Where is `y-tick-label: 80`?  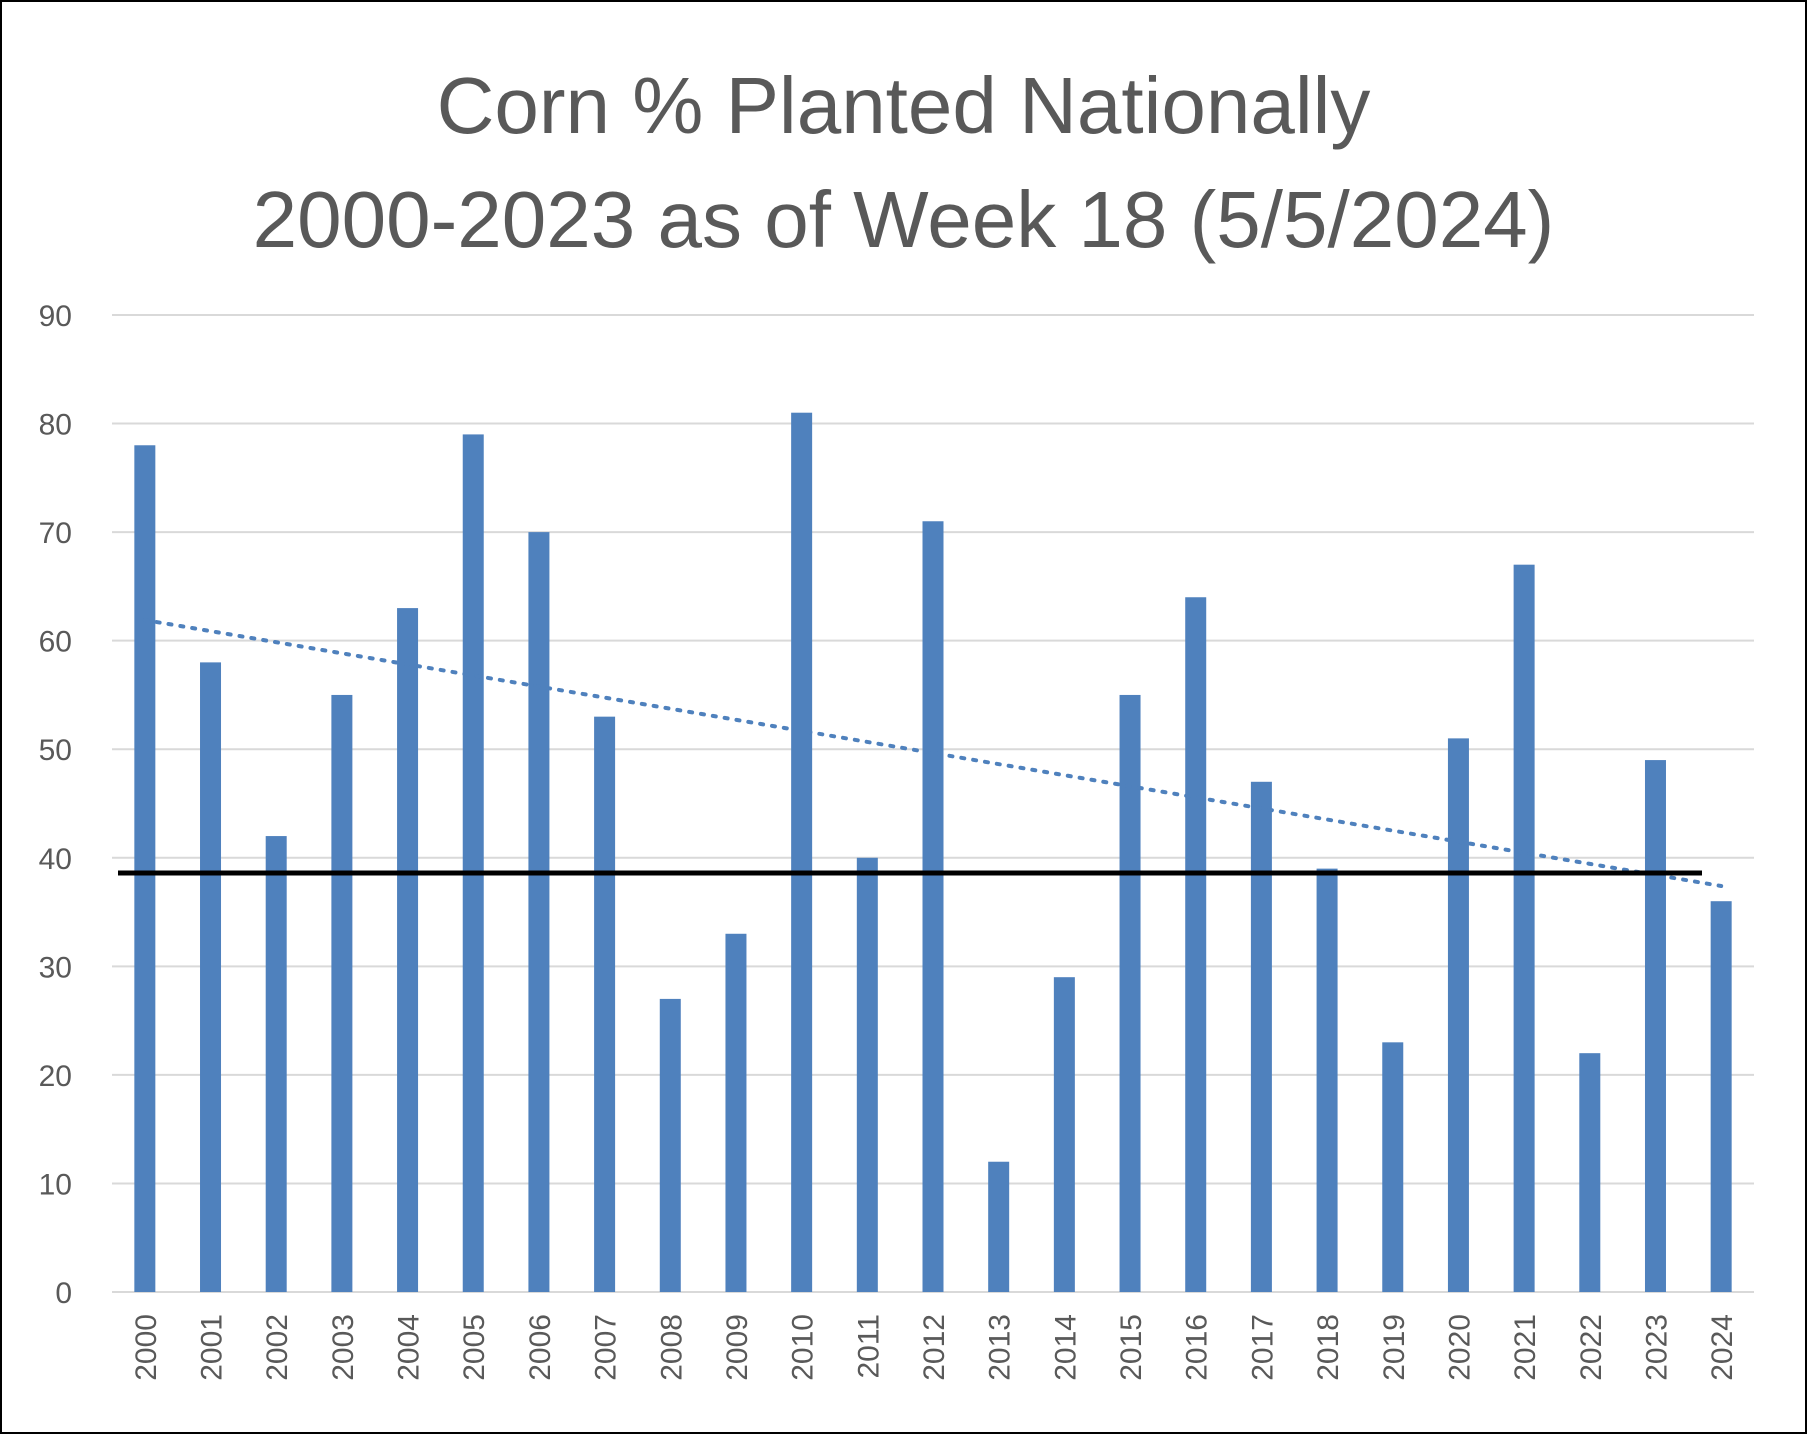
y-tick-label: 80 is located at coordinates (55, 425).